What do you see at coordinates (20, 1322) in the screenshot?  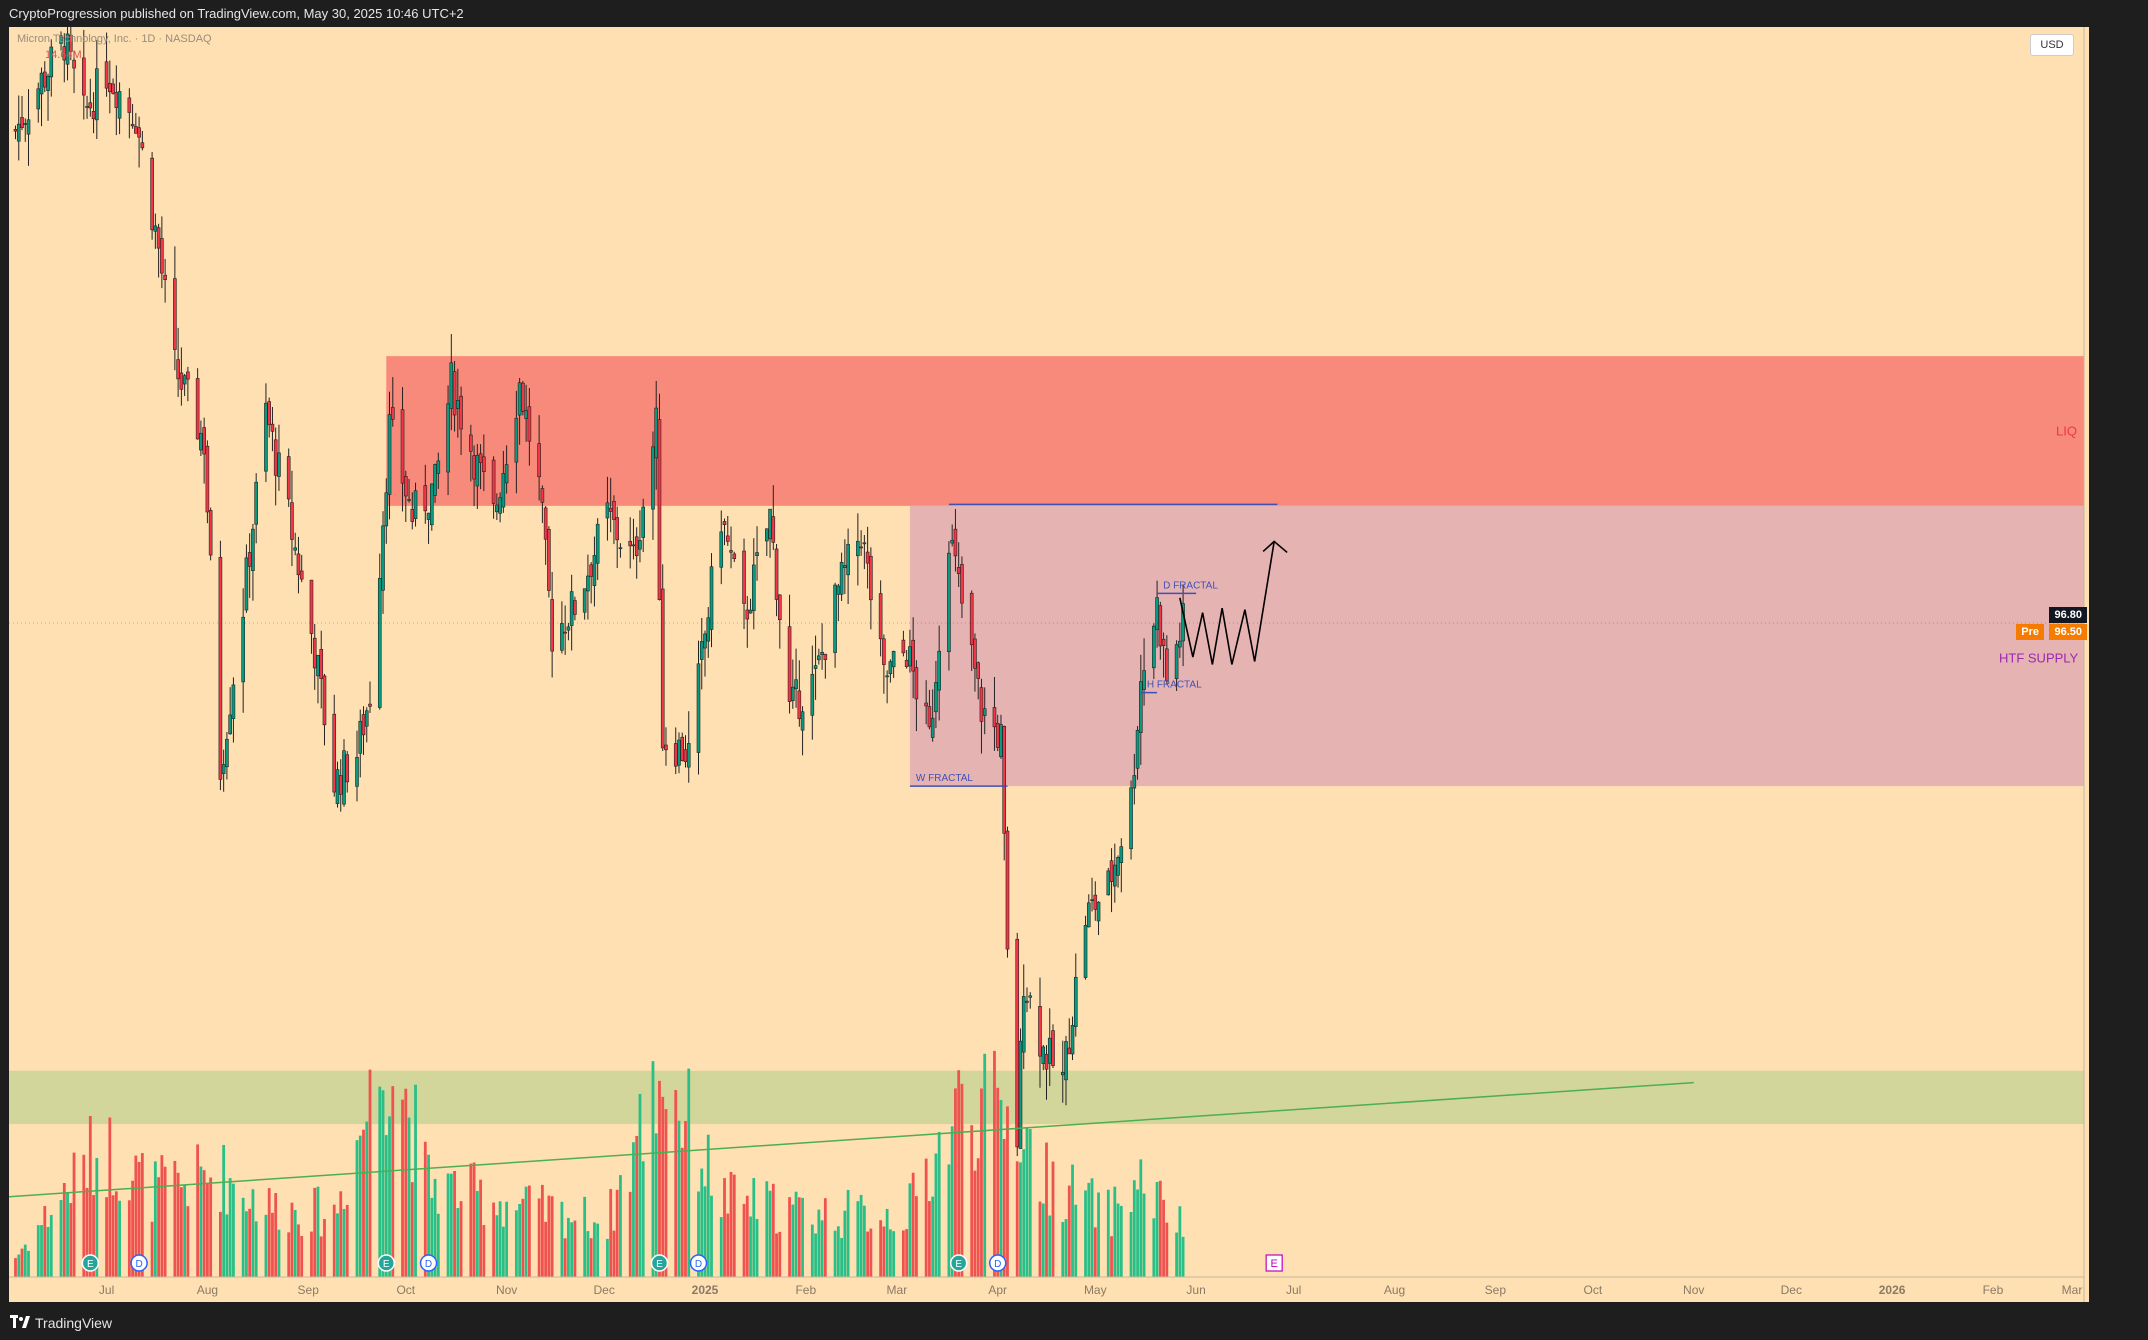 I see `tradingview-logo-icon` at bounding box center [20, 1322].